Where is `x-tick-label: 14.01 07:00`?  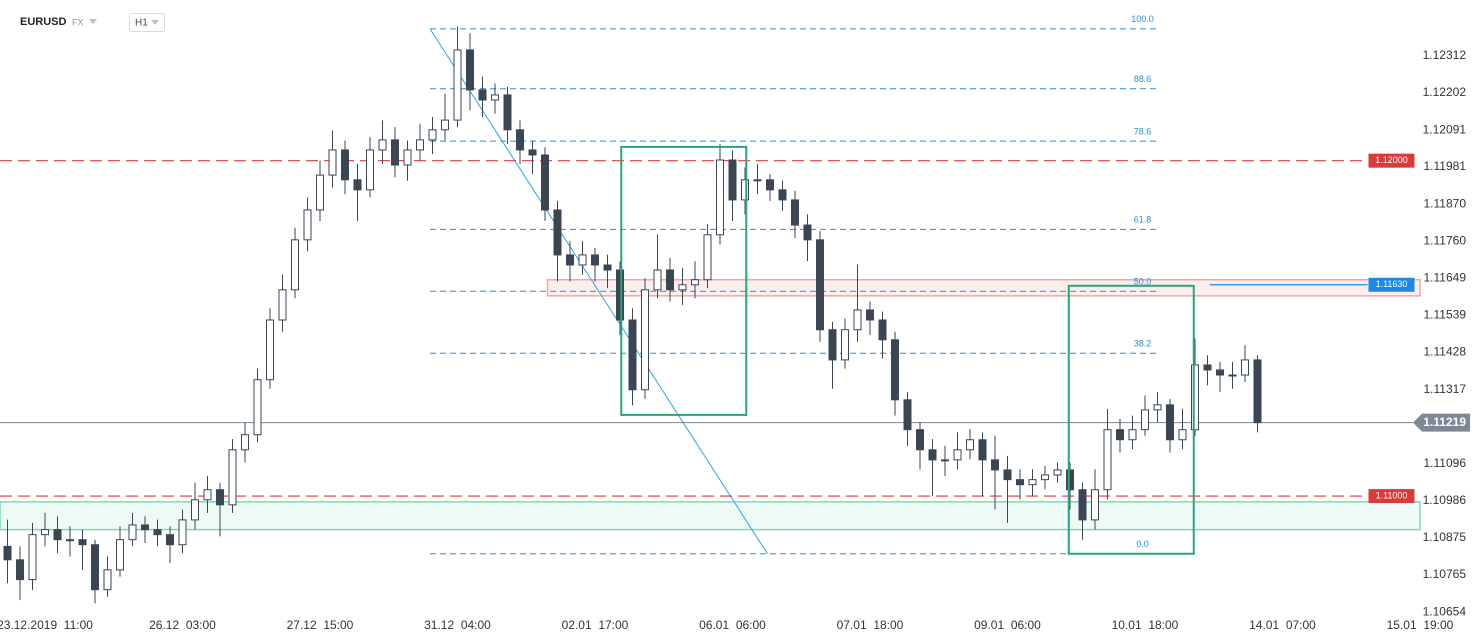 x-tick-label: 14.01 07:00 is located at coordinates (1282, 625).